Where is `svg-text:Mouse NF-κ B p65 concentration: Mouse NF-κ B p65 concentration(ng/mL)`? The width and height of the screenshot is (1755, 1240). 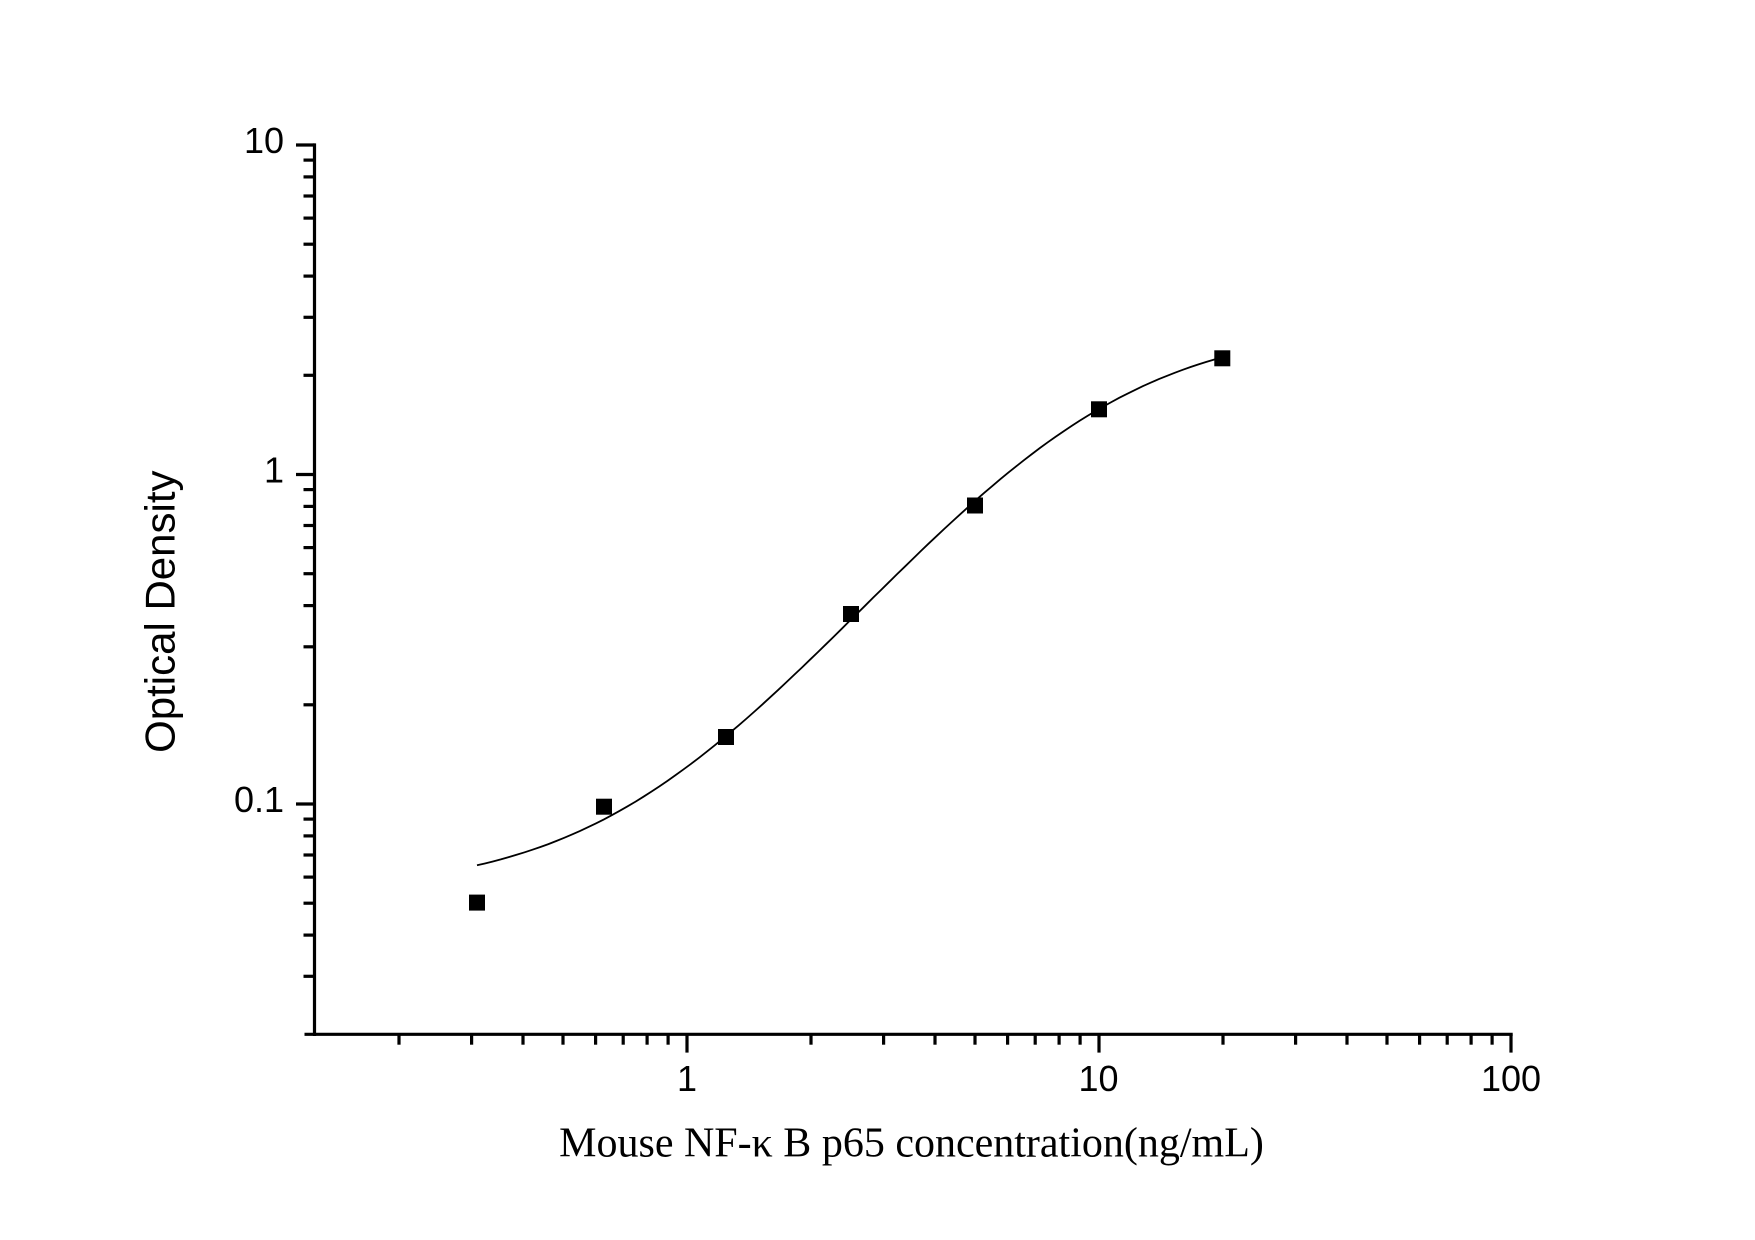 svg-text:Mouse NF-κ B p65 concentration: Mouse NF-κ B p65 concentration(ng/mL) is located at coordinates (911, 1144).